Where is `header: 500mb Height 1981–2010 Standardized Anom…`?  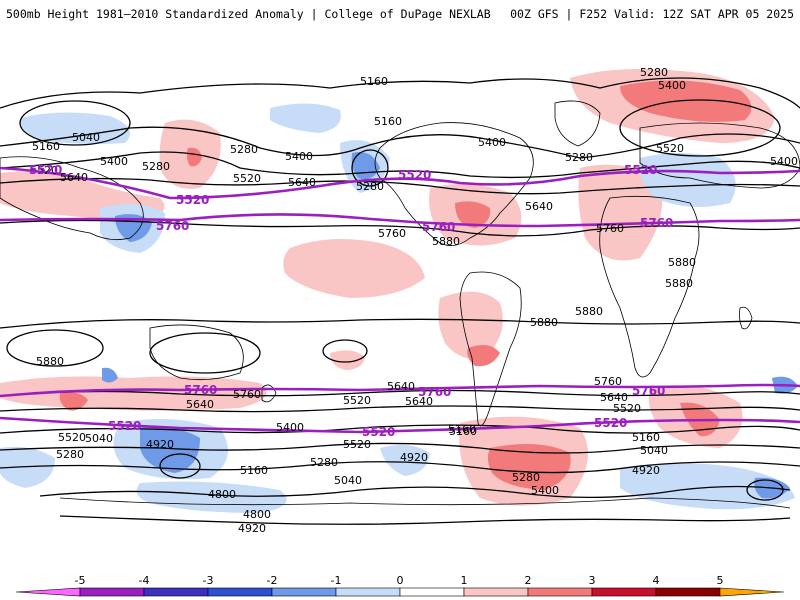 header: 500mb Height 1981–2010 Standardized Anom… is located at coordinates (400, 14).